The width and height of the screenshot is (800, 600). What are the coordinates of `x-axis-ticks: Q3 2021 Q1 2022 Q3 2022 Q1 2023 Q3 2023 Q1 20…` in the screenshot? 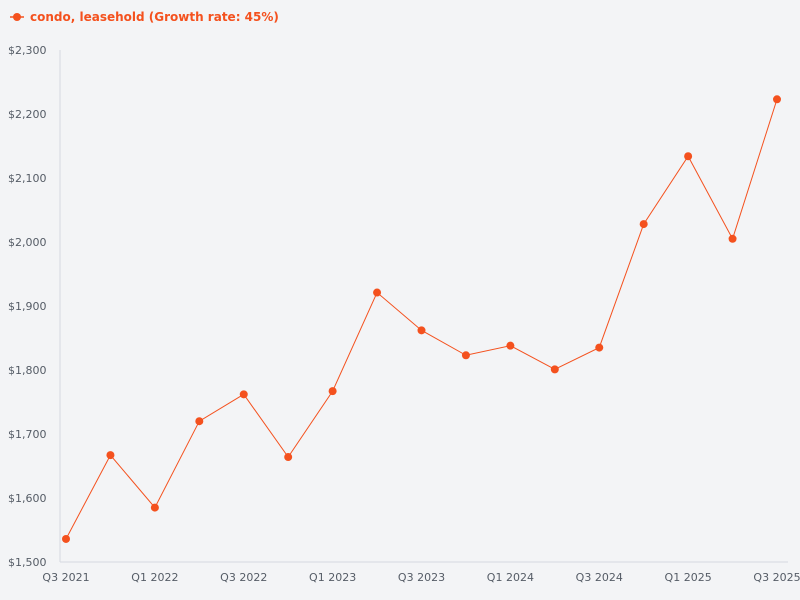 It's located at (421, 577).